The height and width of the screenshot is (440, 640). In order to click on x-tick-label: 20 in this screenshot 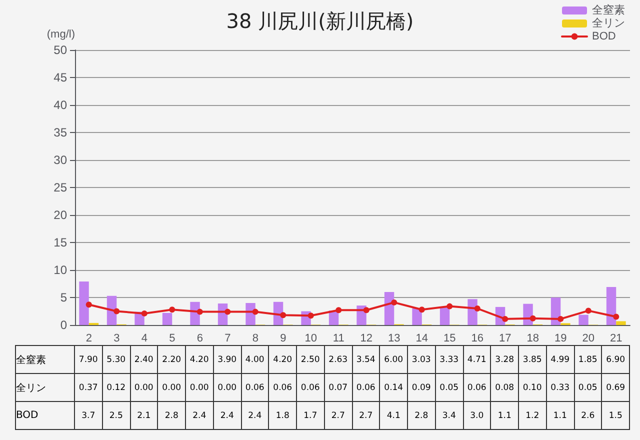, I will do `click(588, 338)`.